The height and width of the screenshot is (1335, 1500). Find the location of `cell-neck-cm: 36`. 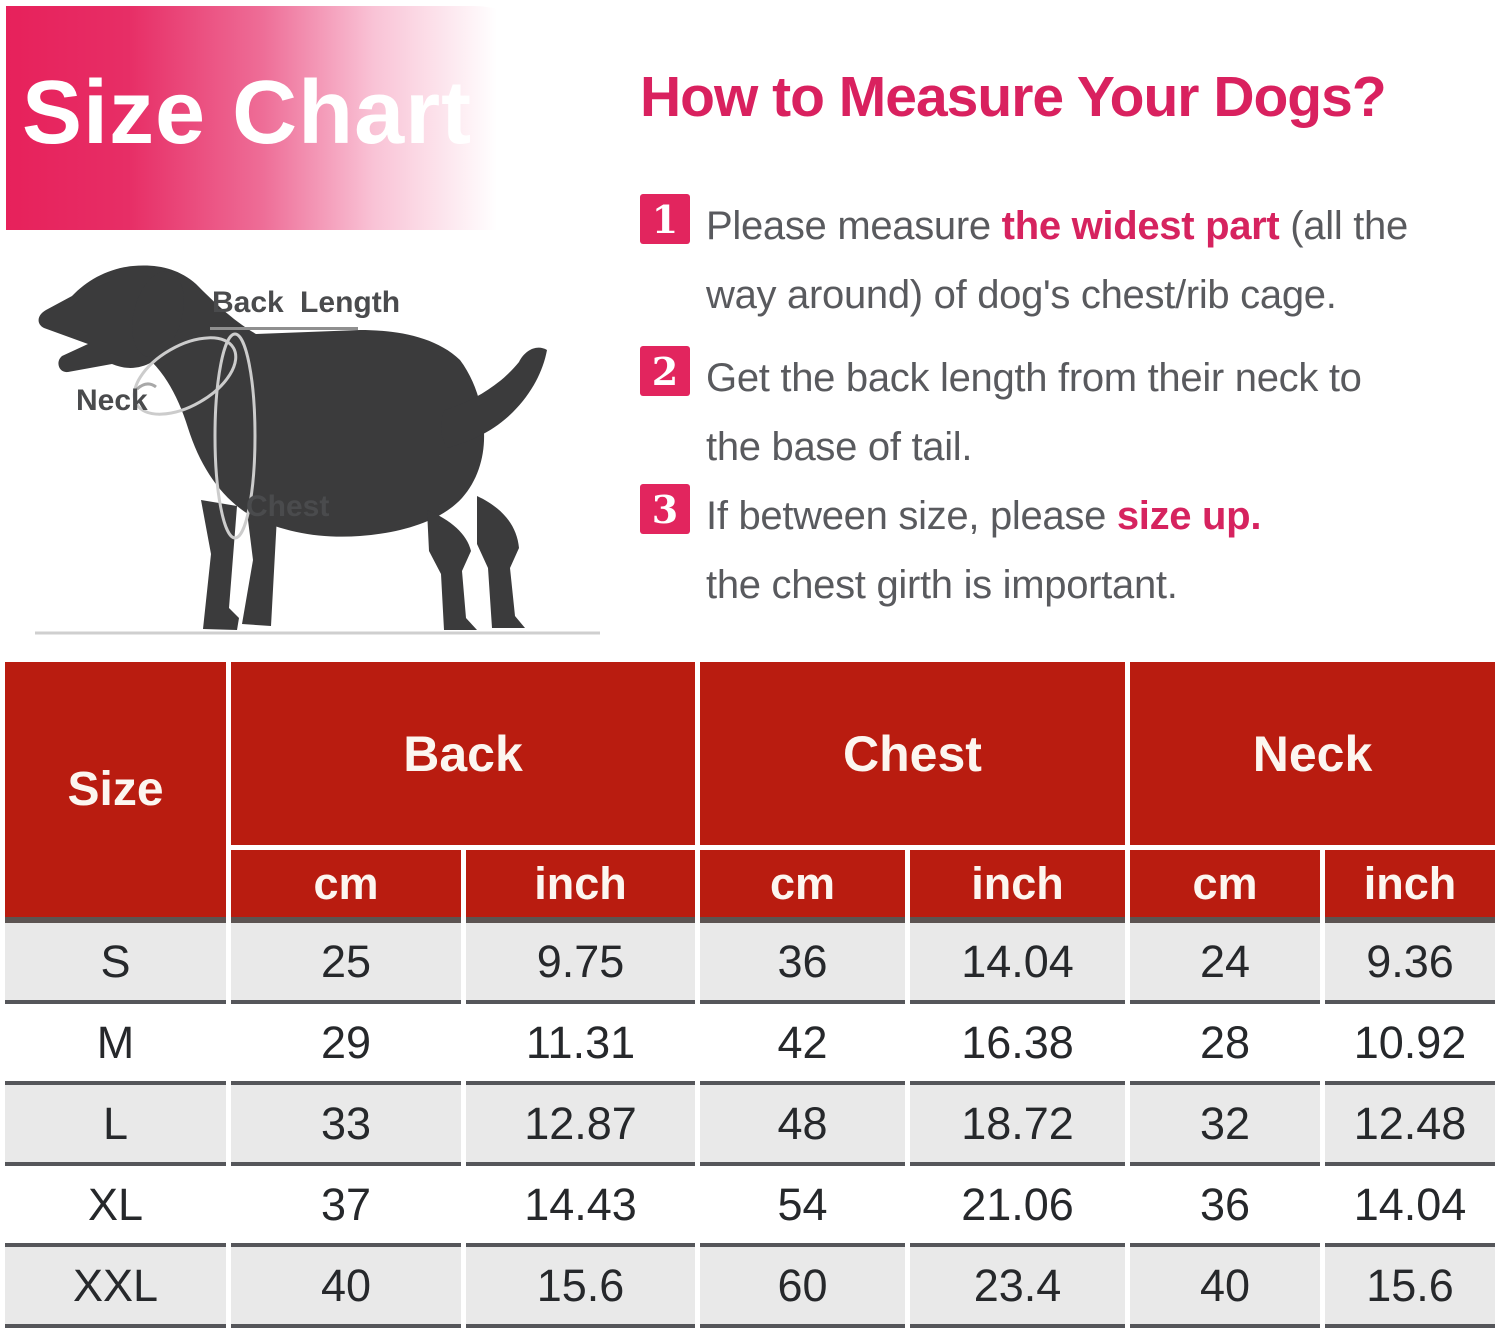

cell-neck-cm: 36 is located at coordinates (1225, 1206).